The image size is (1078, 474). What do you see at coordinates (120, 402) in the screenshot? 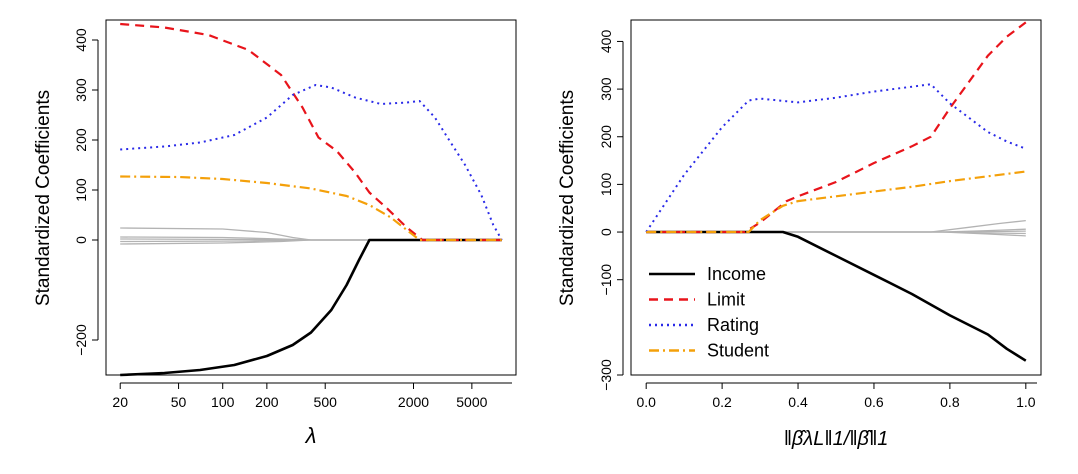
I see `x-tick-label: 20` at bounding box center [120, 402].